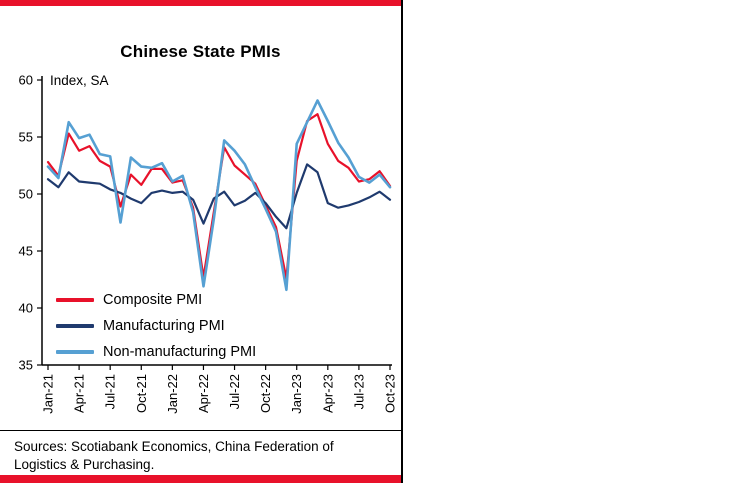 This screenshot has height=483, width=750. What do you see at coordinates (358, 391) in the screenshot?
I see `x-tick-label: Jul-23` at bounding box center [358, 391].